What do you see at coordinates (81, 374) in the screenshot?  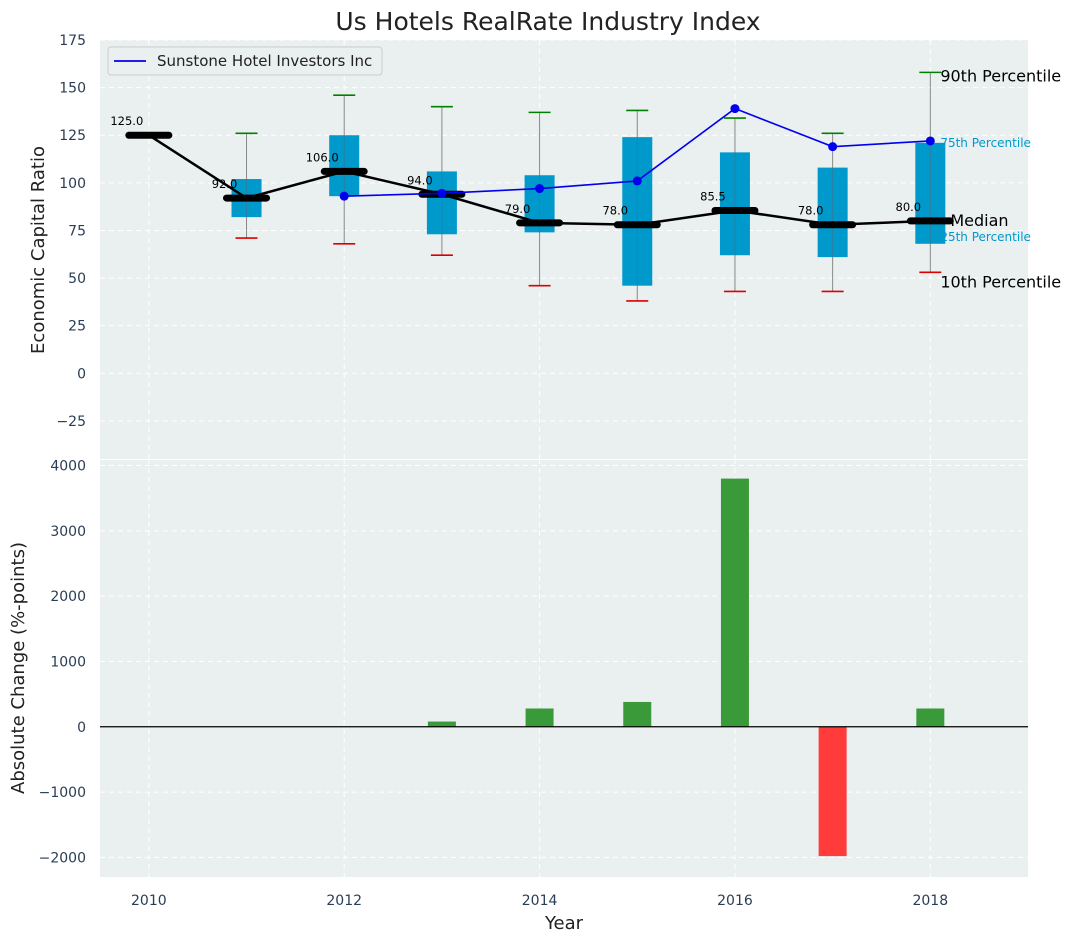 I see `top-y-tick-label: 0` at bounding box center [81, 374].